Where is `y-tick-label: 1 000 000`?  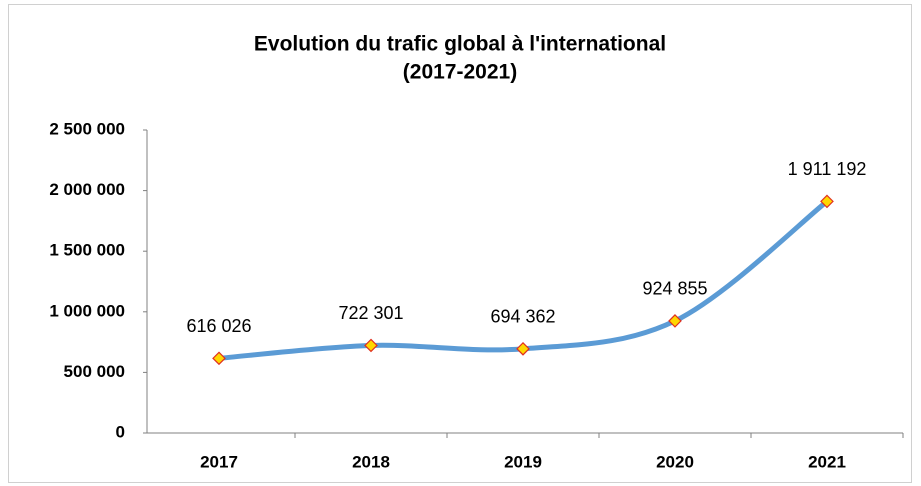 y-tick-label: 1 000 000 is located at coordinates (87, 310).